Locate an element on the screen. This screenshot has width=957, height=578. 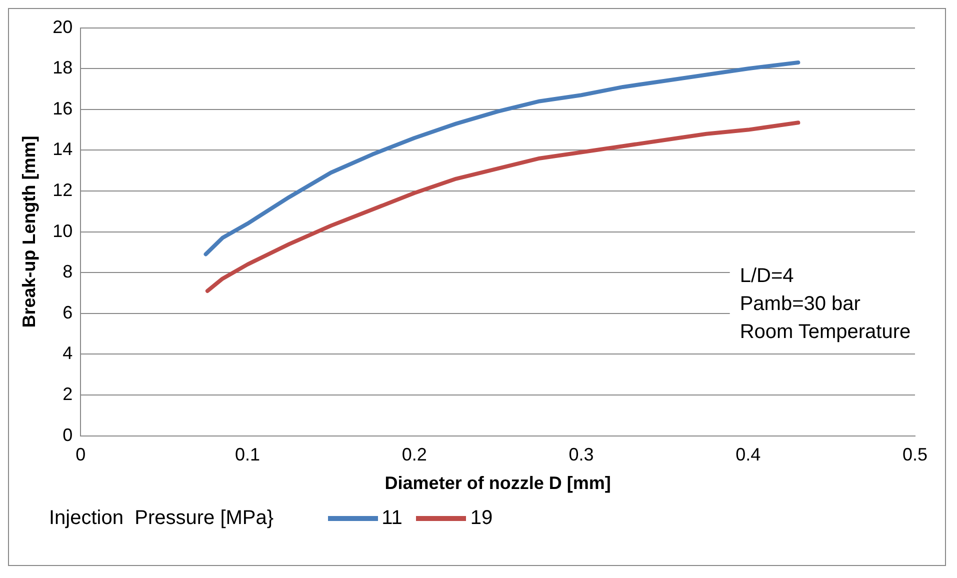
y-tick-label: 14 is located at coordinates (62, 149).